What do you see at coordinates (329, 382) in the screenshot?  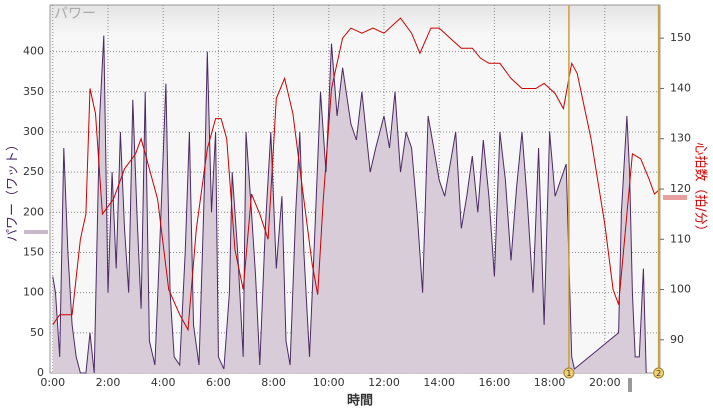 I see `x-tick-label: 10:00` at bounding box center [329, 382].